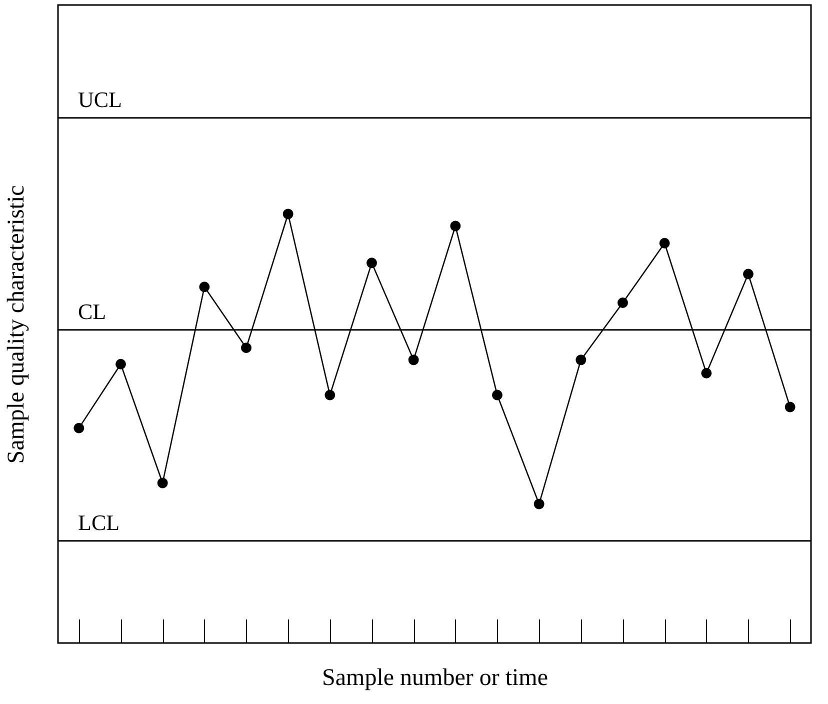 This screenshot has height=704, width=828. Describe the element at coordinates (99, 522) in the screenshot. I see `ref-line-label: LCL` at that location.